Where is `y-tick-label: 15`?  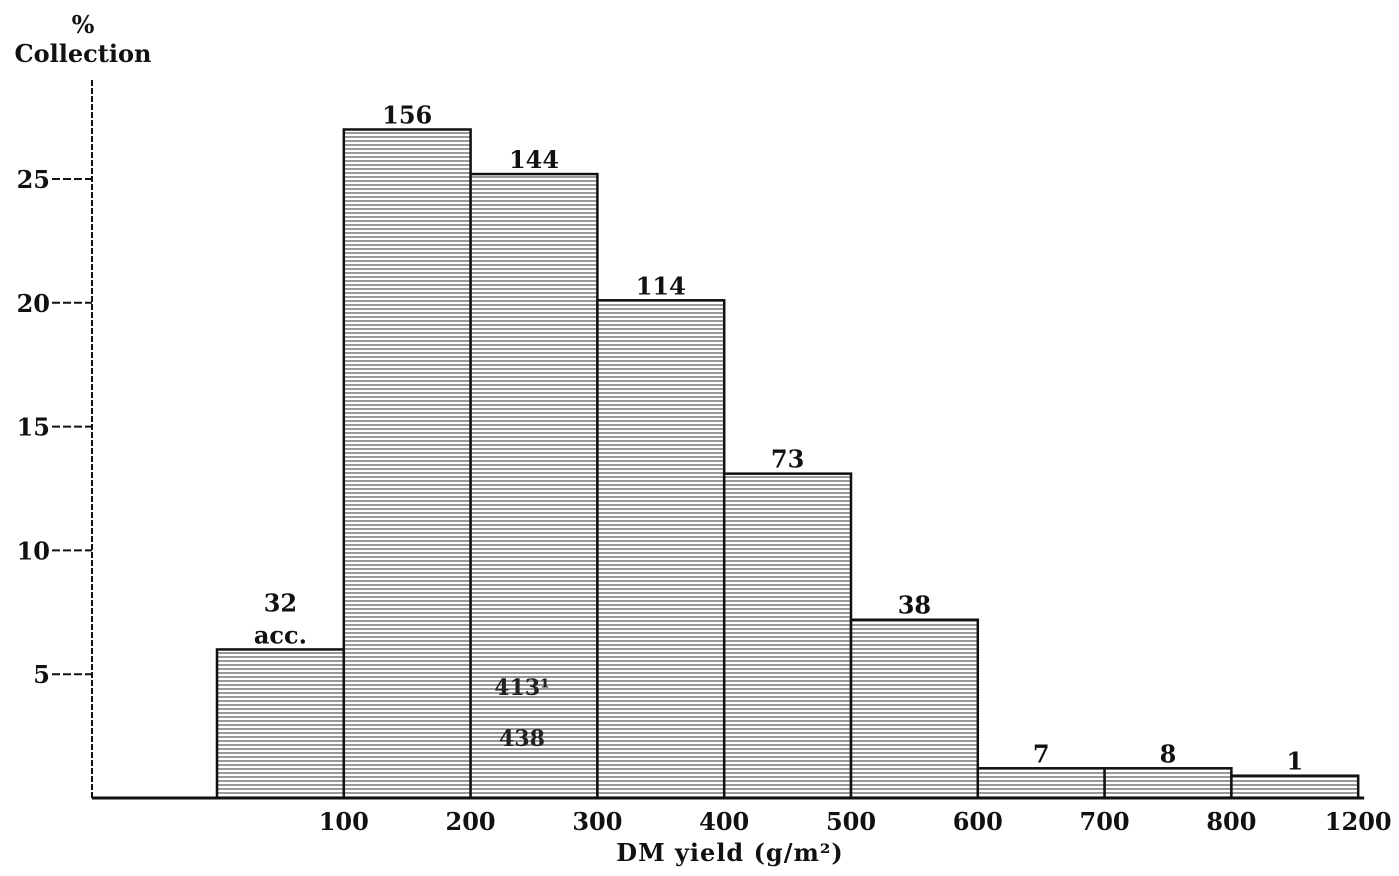
y-tick-label: 15 is located at coordinates (33, 427).